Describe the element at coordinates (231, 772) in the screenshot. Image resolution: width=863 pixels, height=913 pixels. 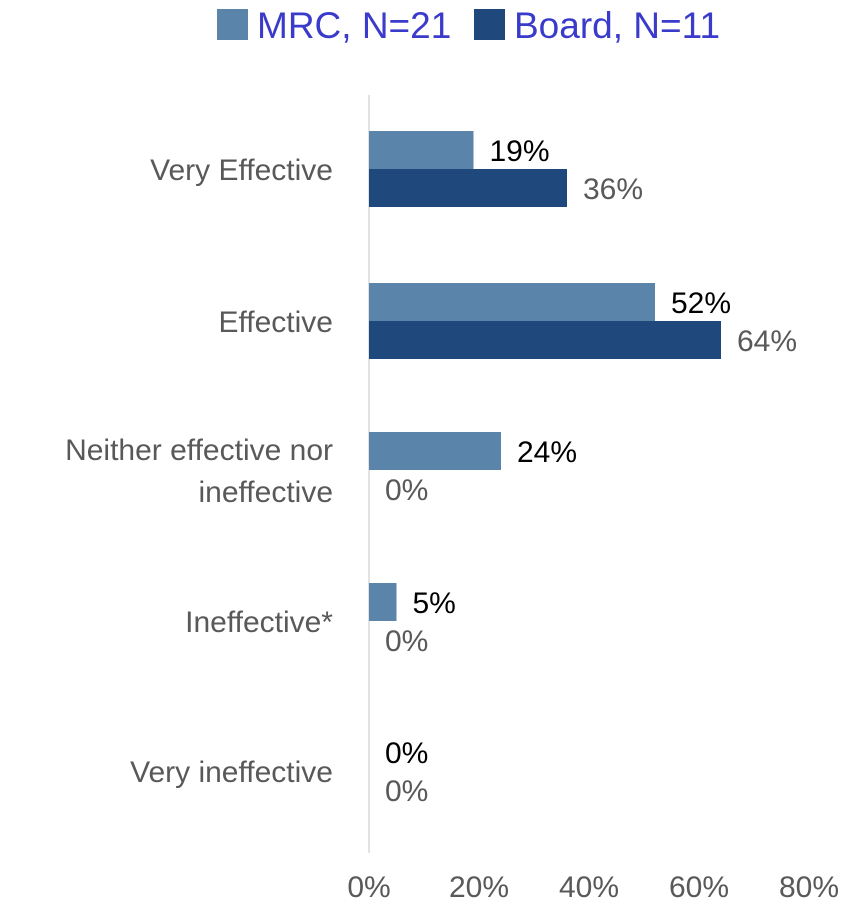
I see `category-label-4-line-0: Very ineffective` at that location.